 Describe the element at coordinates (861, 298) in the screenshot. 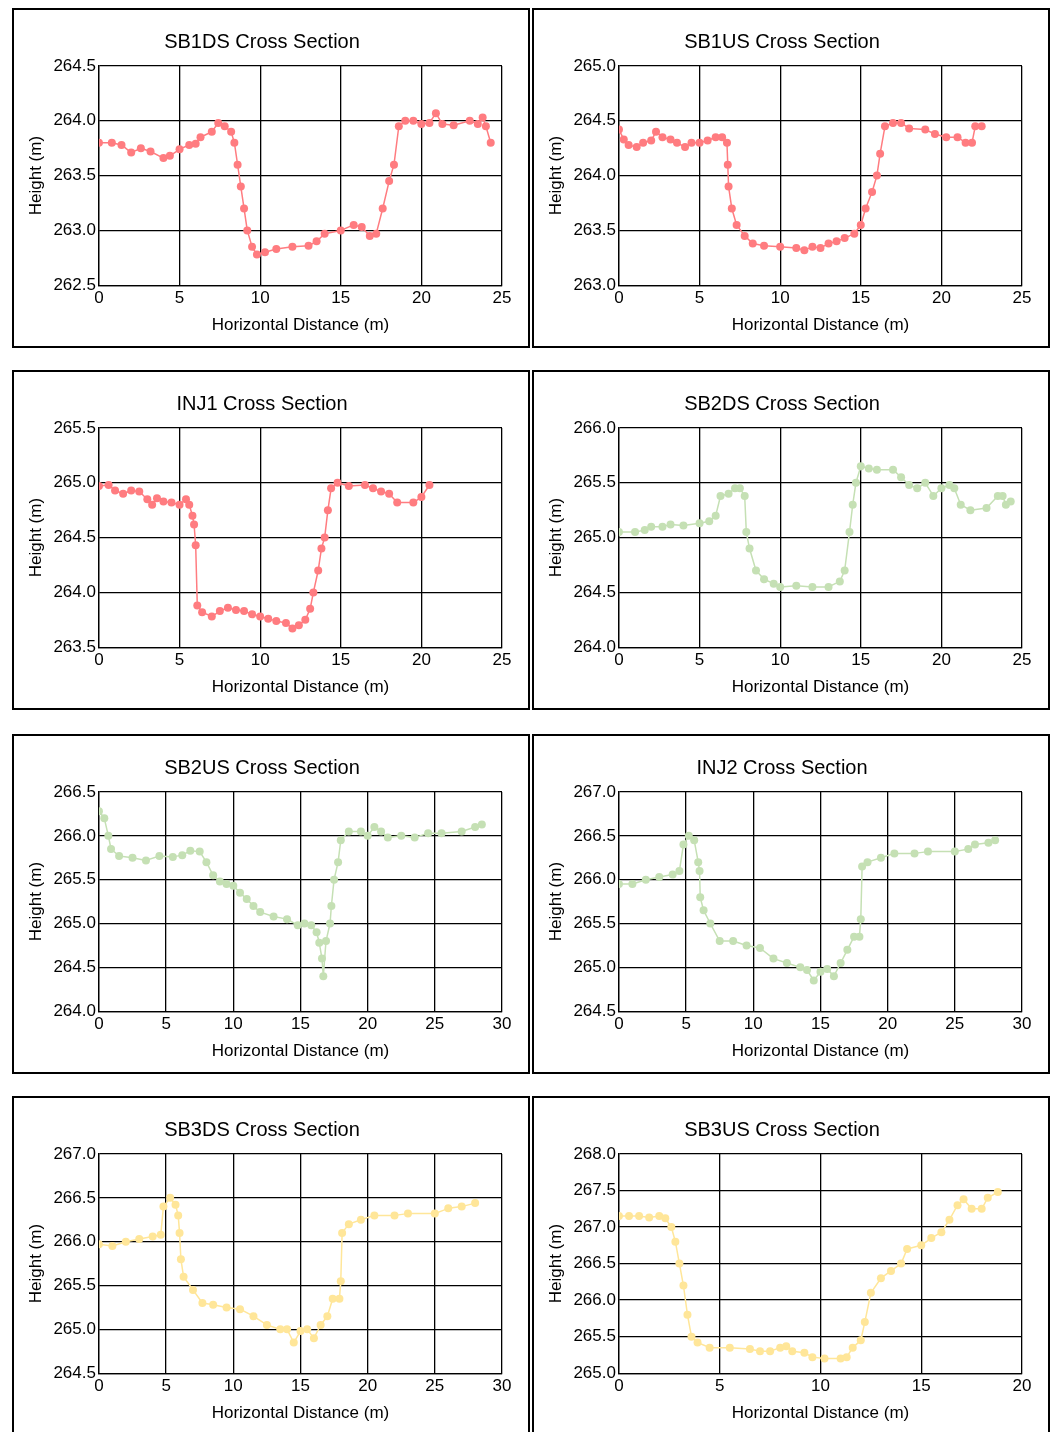

I see `x-tick-label: 15` at that location.